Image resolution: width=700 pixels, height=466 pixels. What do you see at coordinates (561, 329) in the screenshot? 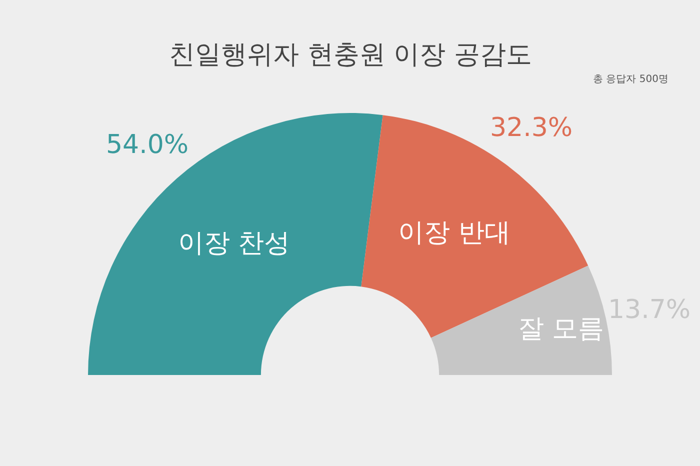
I see `slice-label: 잘 모름` at bounding box center [561, 329].